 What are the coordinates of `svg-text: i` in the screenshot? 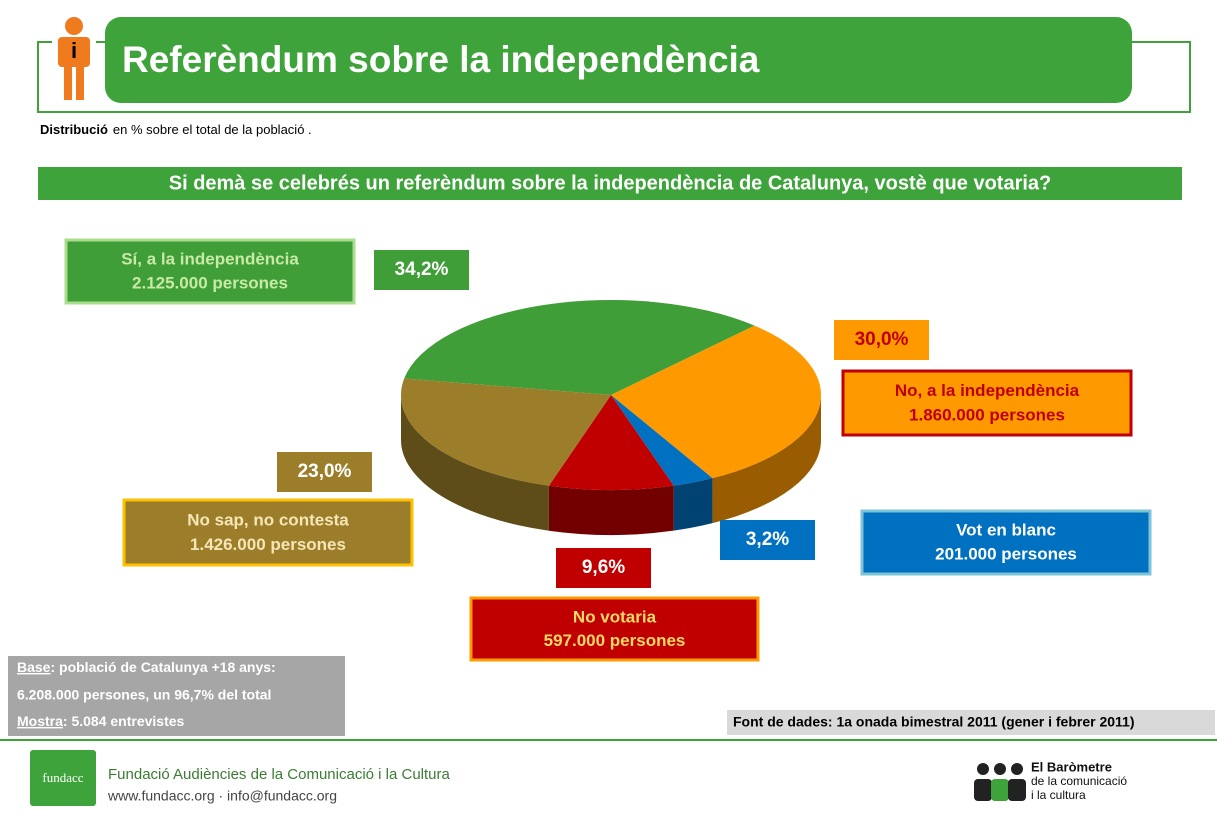 It's located at (74, 50).